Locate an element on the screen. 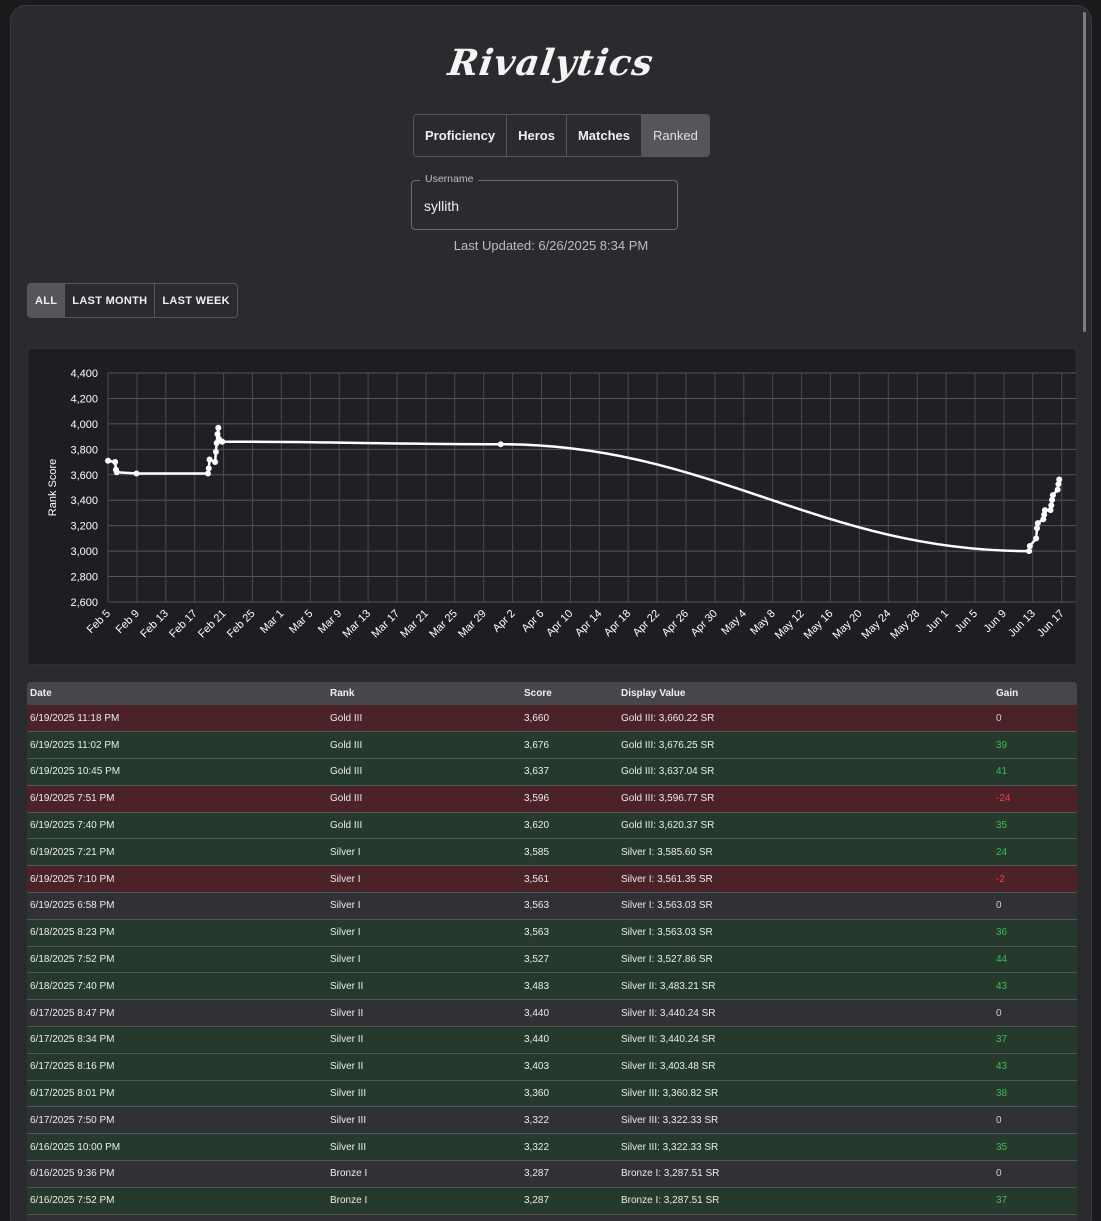  column-header-rank: Rank is located at coordinates (342, 693).